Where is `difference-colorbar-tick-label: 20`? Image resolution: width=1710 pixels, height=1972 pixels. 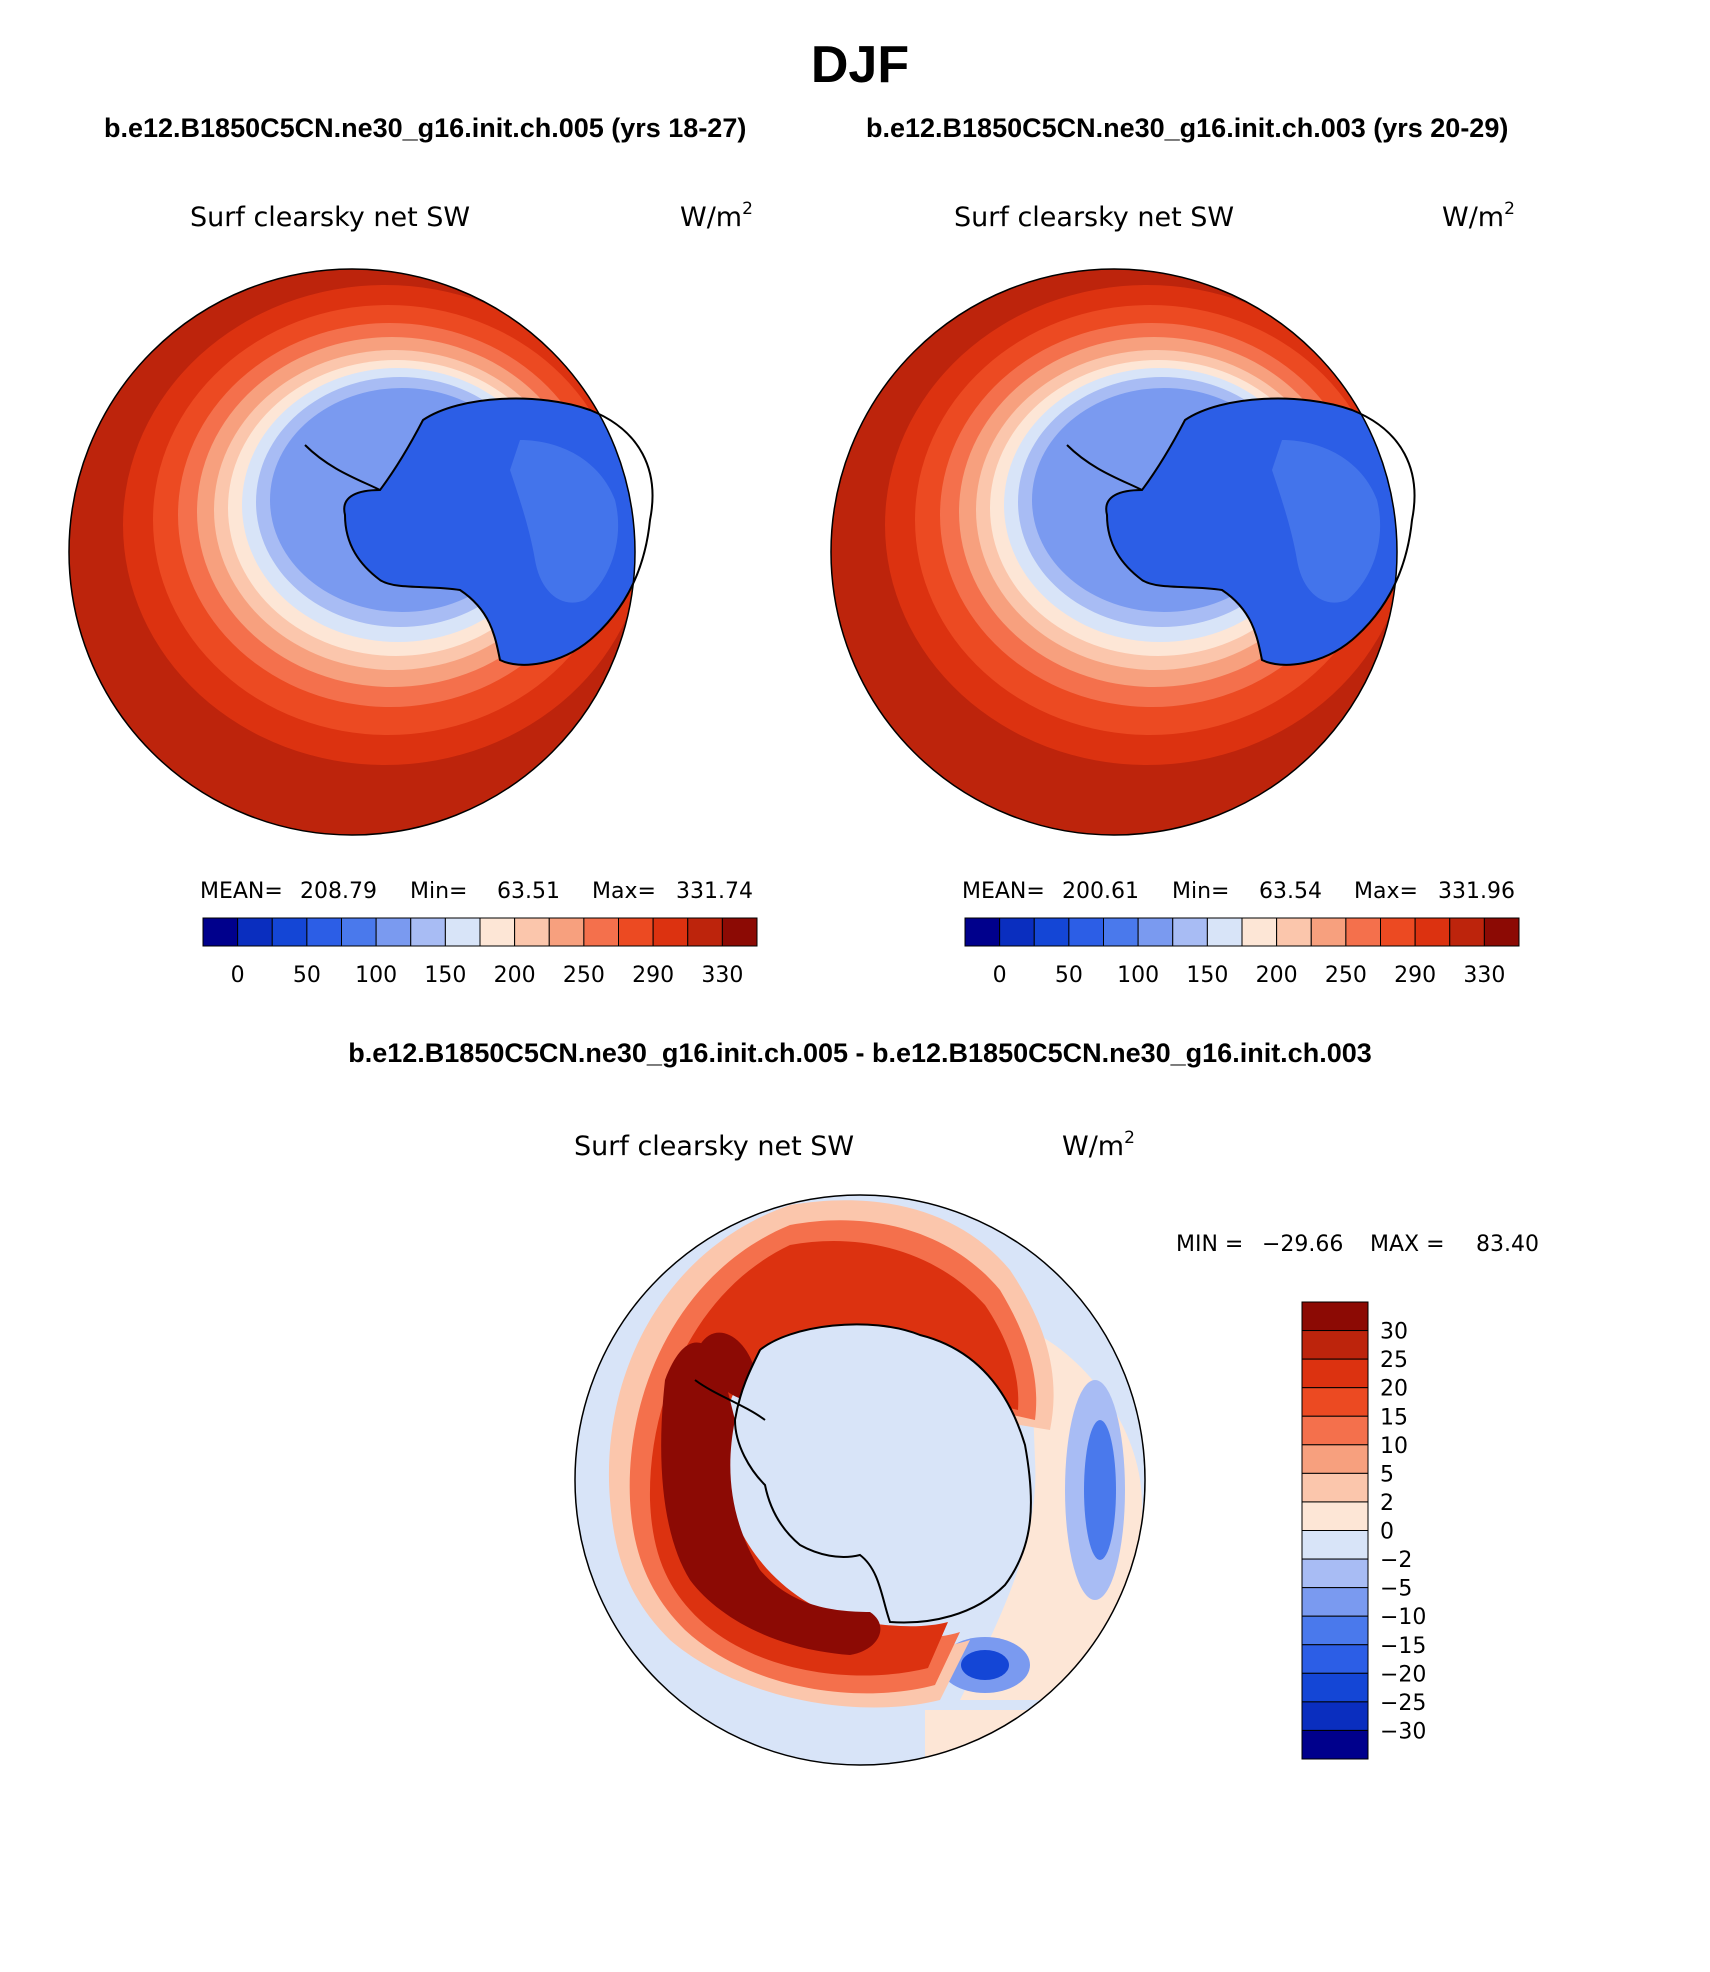
difference-colorbar-tick-label: 20 is located at coordinates (1394, 1389).